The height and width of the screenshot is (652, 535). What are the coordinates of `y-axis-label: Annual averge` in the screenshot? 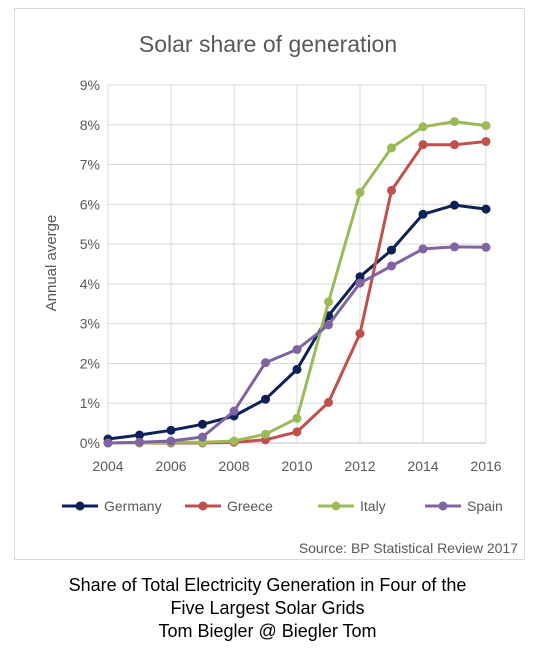 It's located at (51, 263).